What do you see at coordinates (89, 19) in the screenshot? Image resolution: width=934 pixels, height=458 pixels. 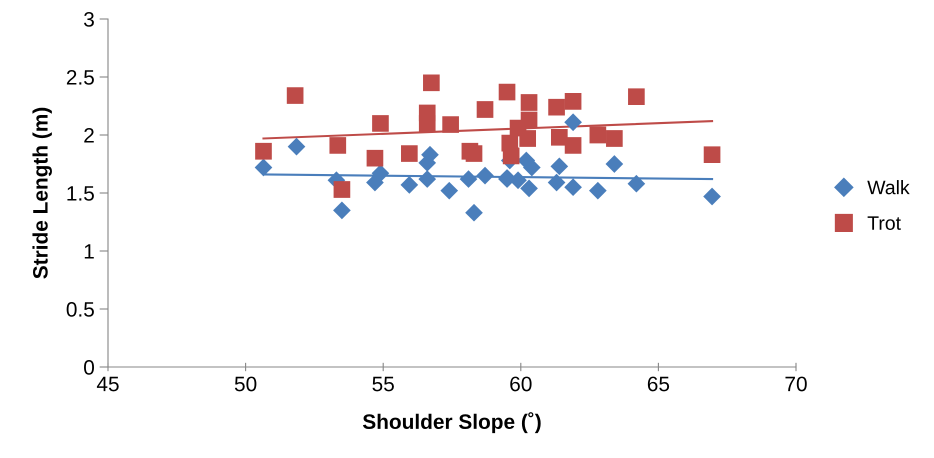 I see `y-tick-label: 3` at bounding box center [89, 19].